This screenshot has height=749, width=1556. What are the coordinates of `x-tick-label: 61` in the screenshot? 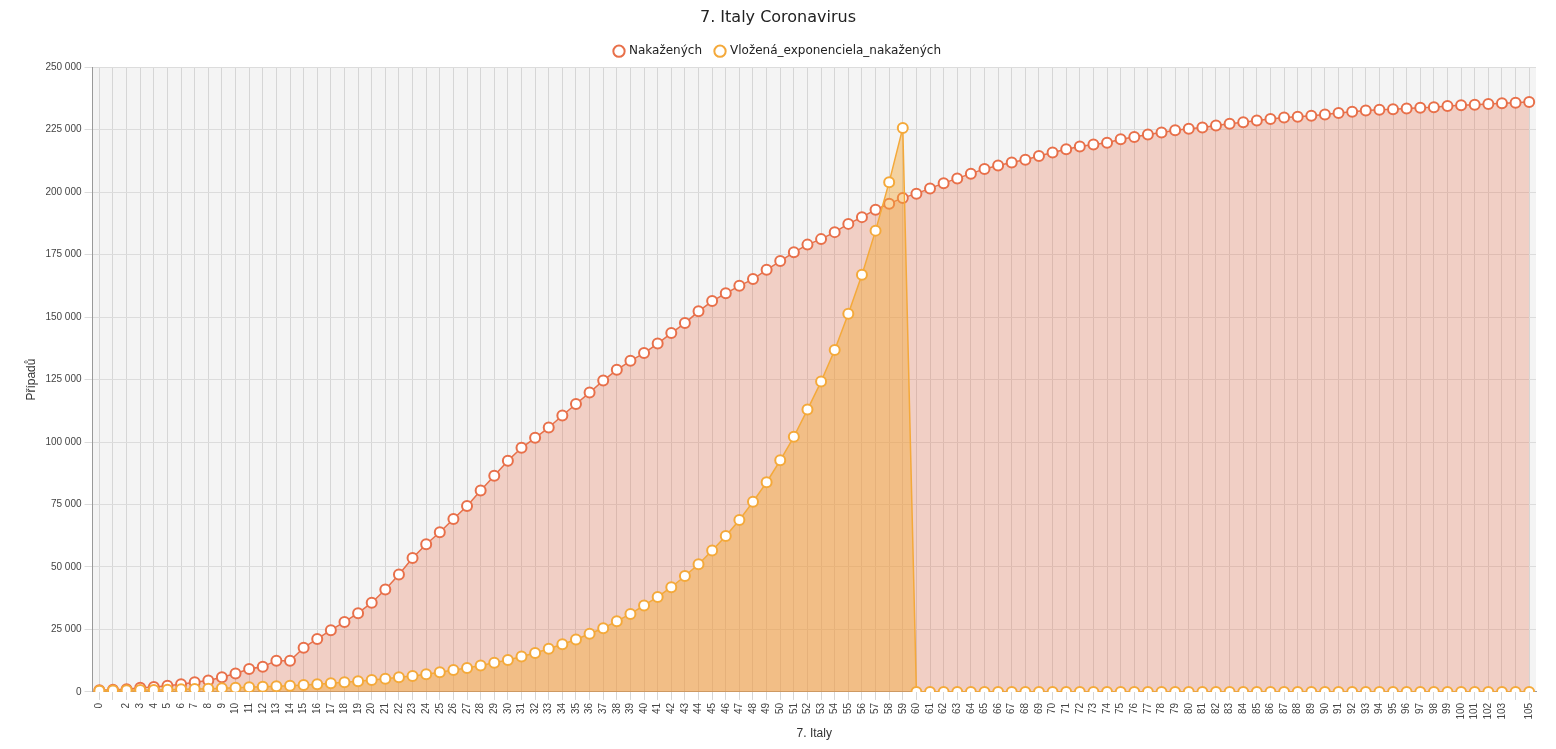 It's located at (929, 708).